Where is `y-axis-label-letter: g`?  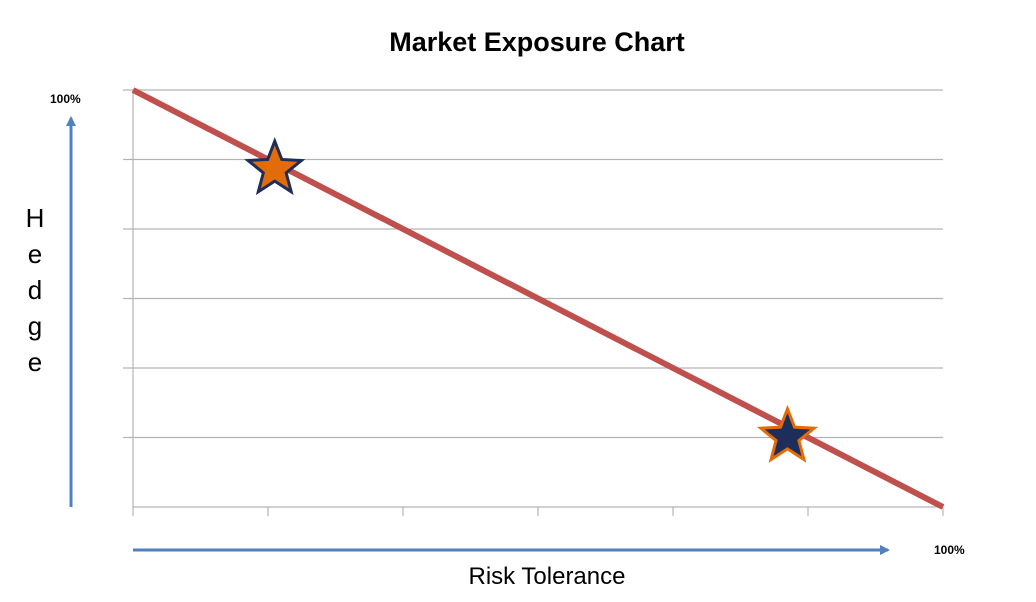
y-axis-label-letter: g is located at coordinates (35, 326).